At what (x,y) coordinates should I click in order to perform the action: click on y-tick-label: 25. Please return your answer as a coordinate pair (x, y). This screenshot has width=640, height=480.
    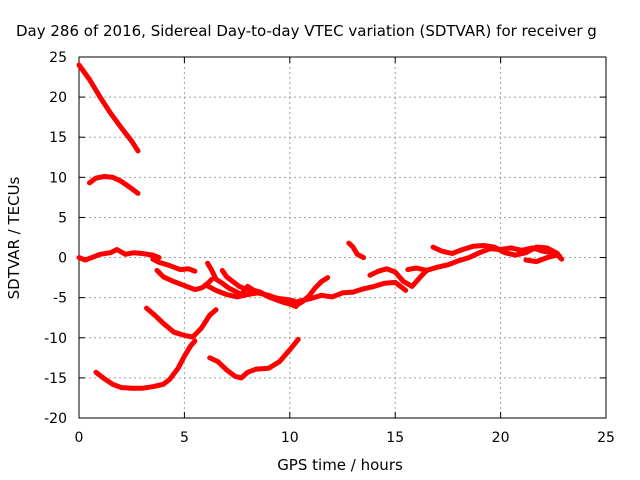
    Looking at the image, I should click on (58, 58).